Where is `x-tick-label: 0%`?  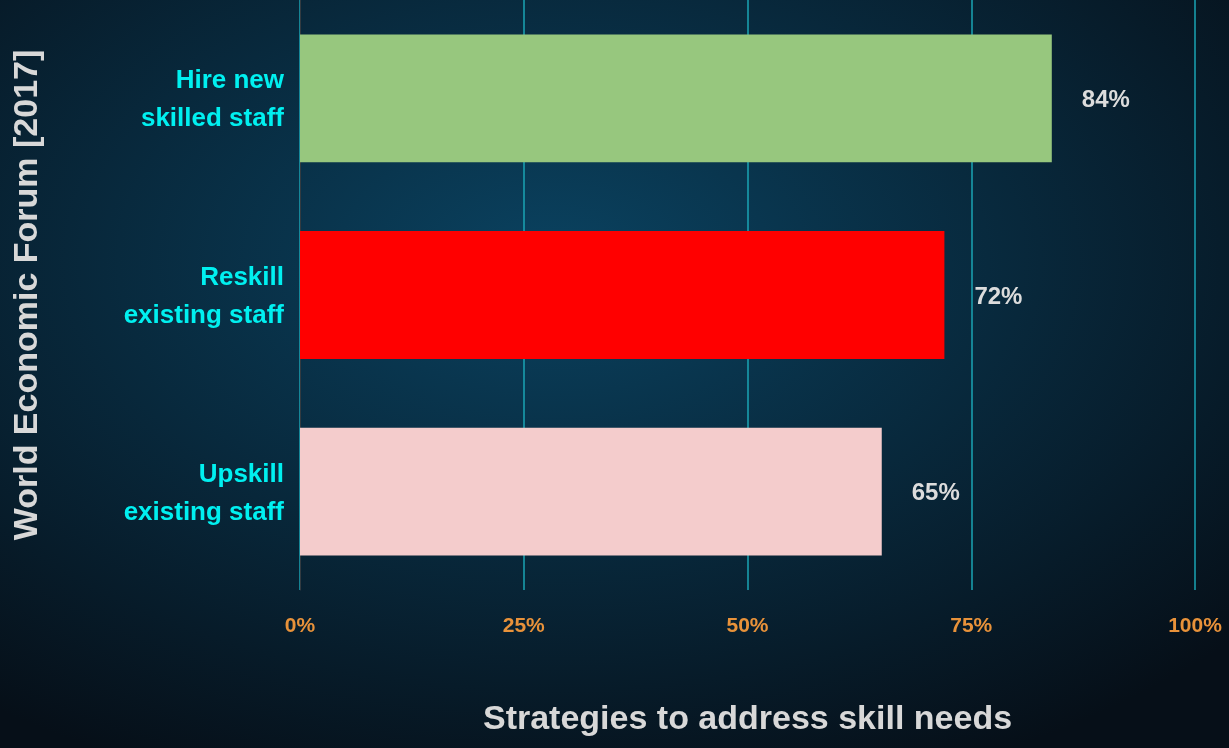
x-tick-label: 0% is located at coordinates (300, 624).